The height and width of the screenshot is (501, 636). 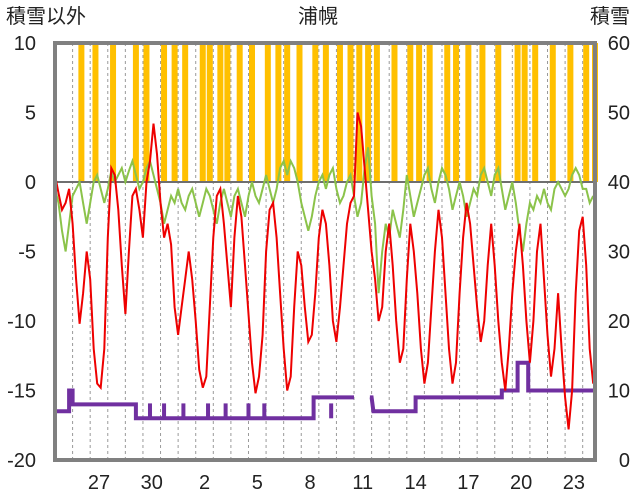 What do you see at coordinates (610, 16) in the screenshot?
I see `right-axis-header: 積雪` at bounding box center [610, 16].